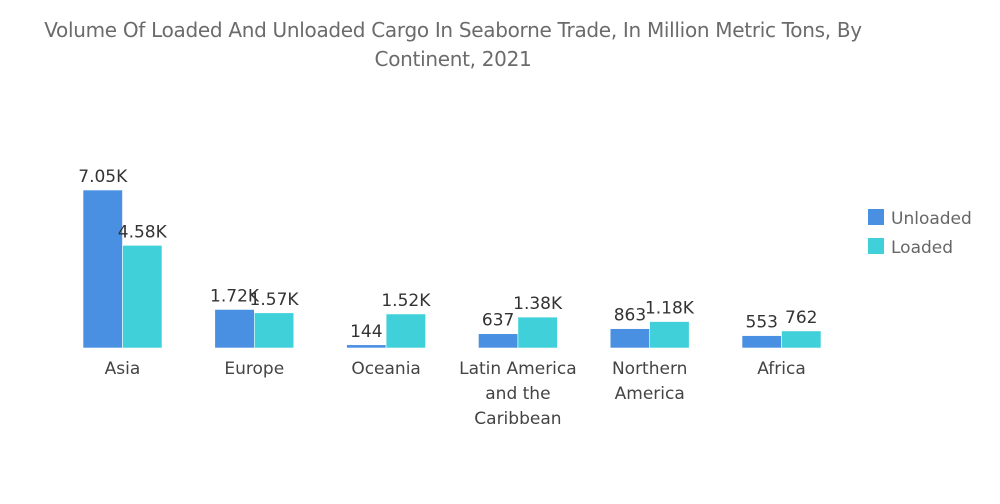 Image resolution: width=1000 pixels, height=504 pixels. Describe the element at coordinates (922, 248) in the screenshot. I see `legend-label: Loaded` at that location.